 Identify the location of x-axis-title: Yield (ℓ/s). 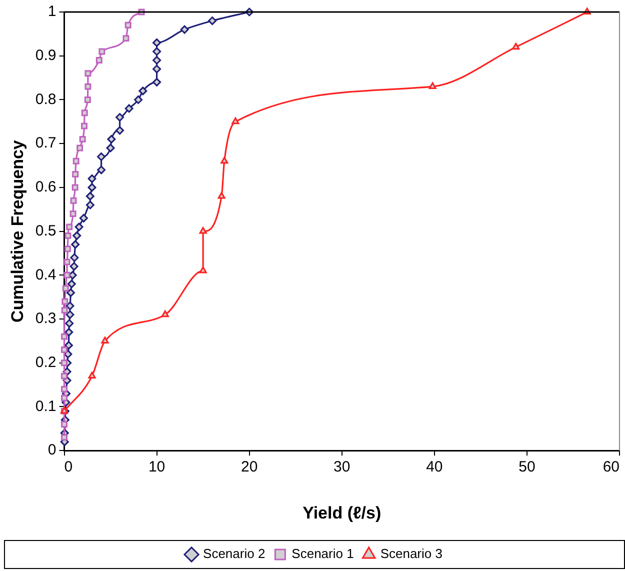
(342, 512).